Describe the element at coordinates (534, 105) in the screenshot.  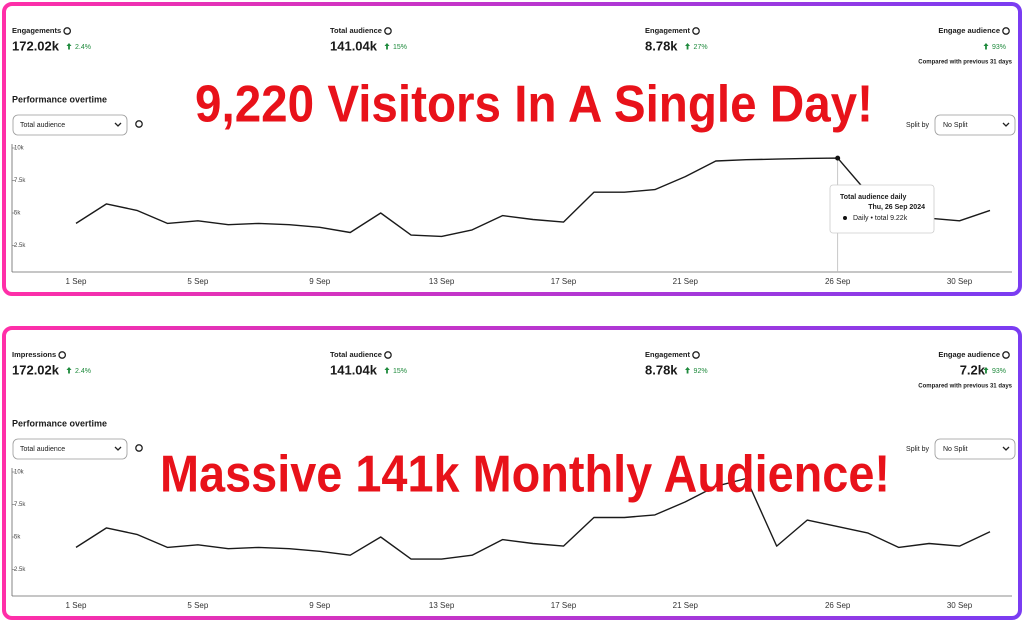
I see `headline: 9,220 Visitors In A Single Day!` at that location.